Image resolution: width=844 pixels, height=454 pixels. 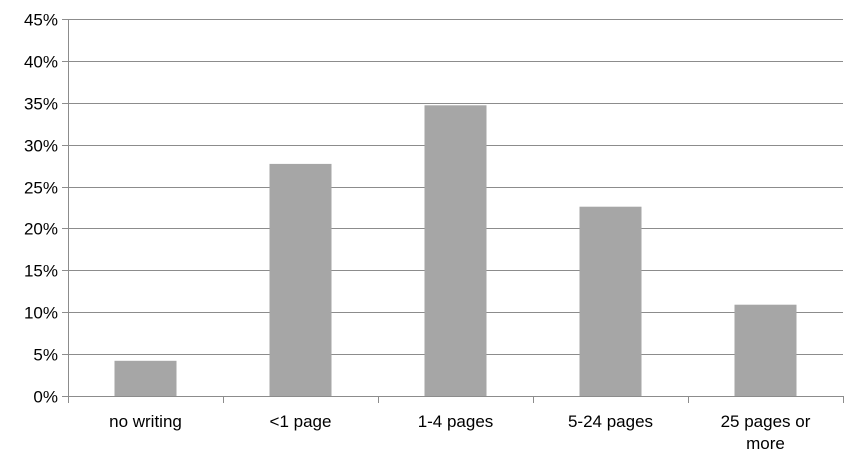 I want to click on y-axis-tick-labels: 0% 5% 10% 15% 20% 25% 30% 35% 40% 45%, so click(x=41, y=209).